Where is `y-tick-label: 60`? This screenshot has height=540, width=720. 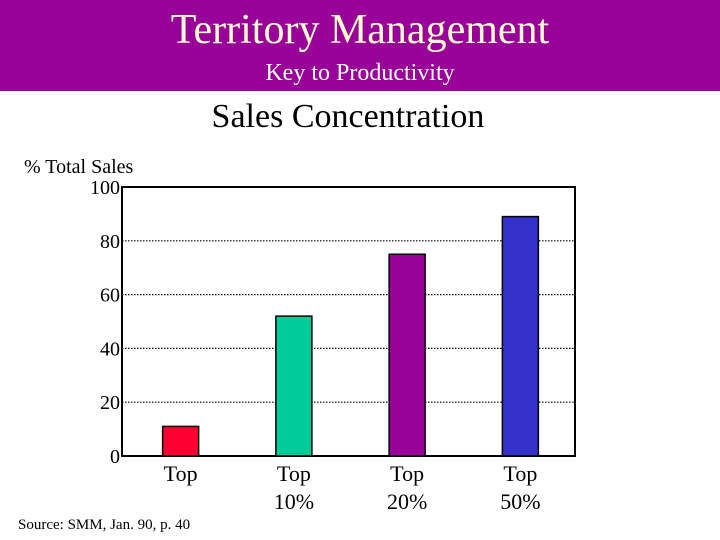 y-tick-label: 60 is located at coordinates (110, 296).